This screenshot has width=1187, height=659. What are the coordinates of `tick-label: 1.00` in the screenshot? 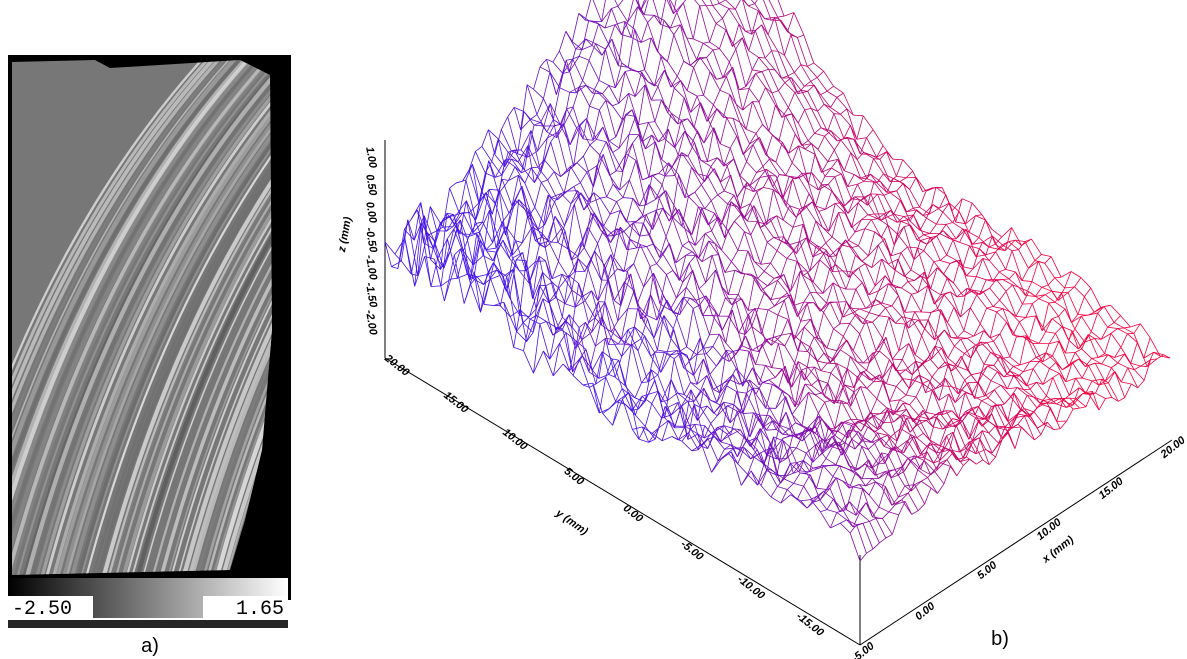 It's located at (371, 158).